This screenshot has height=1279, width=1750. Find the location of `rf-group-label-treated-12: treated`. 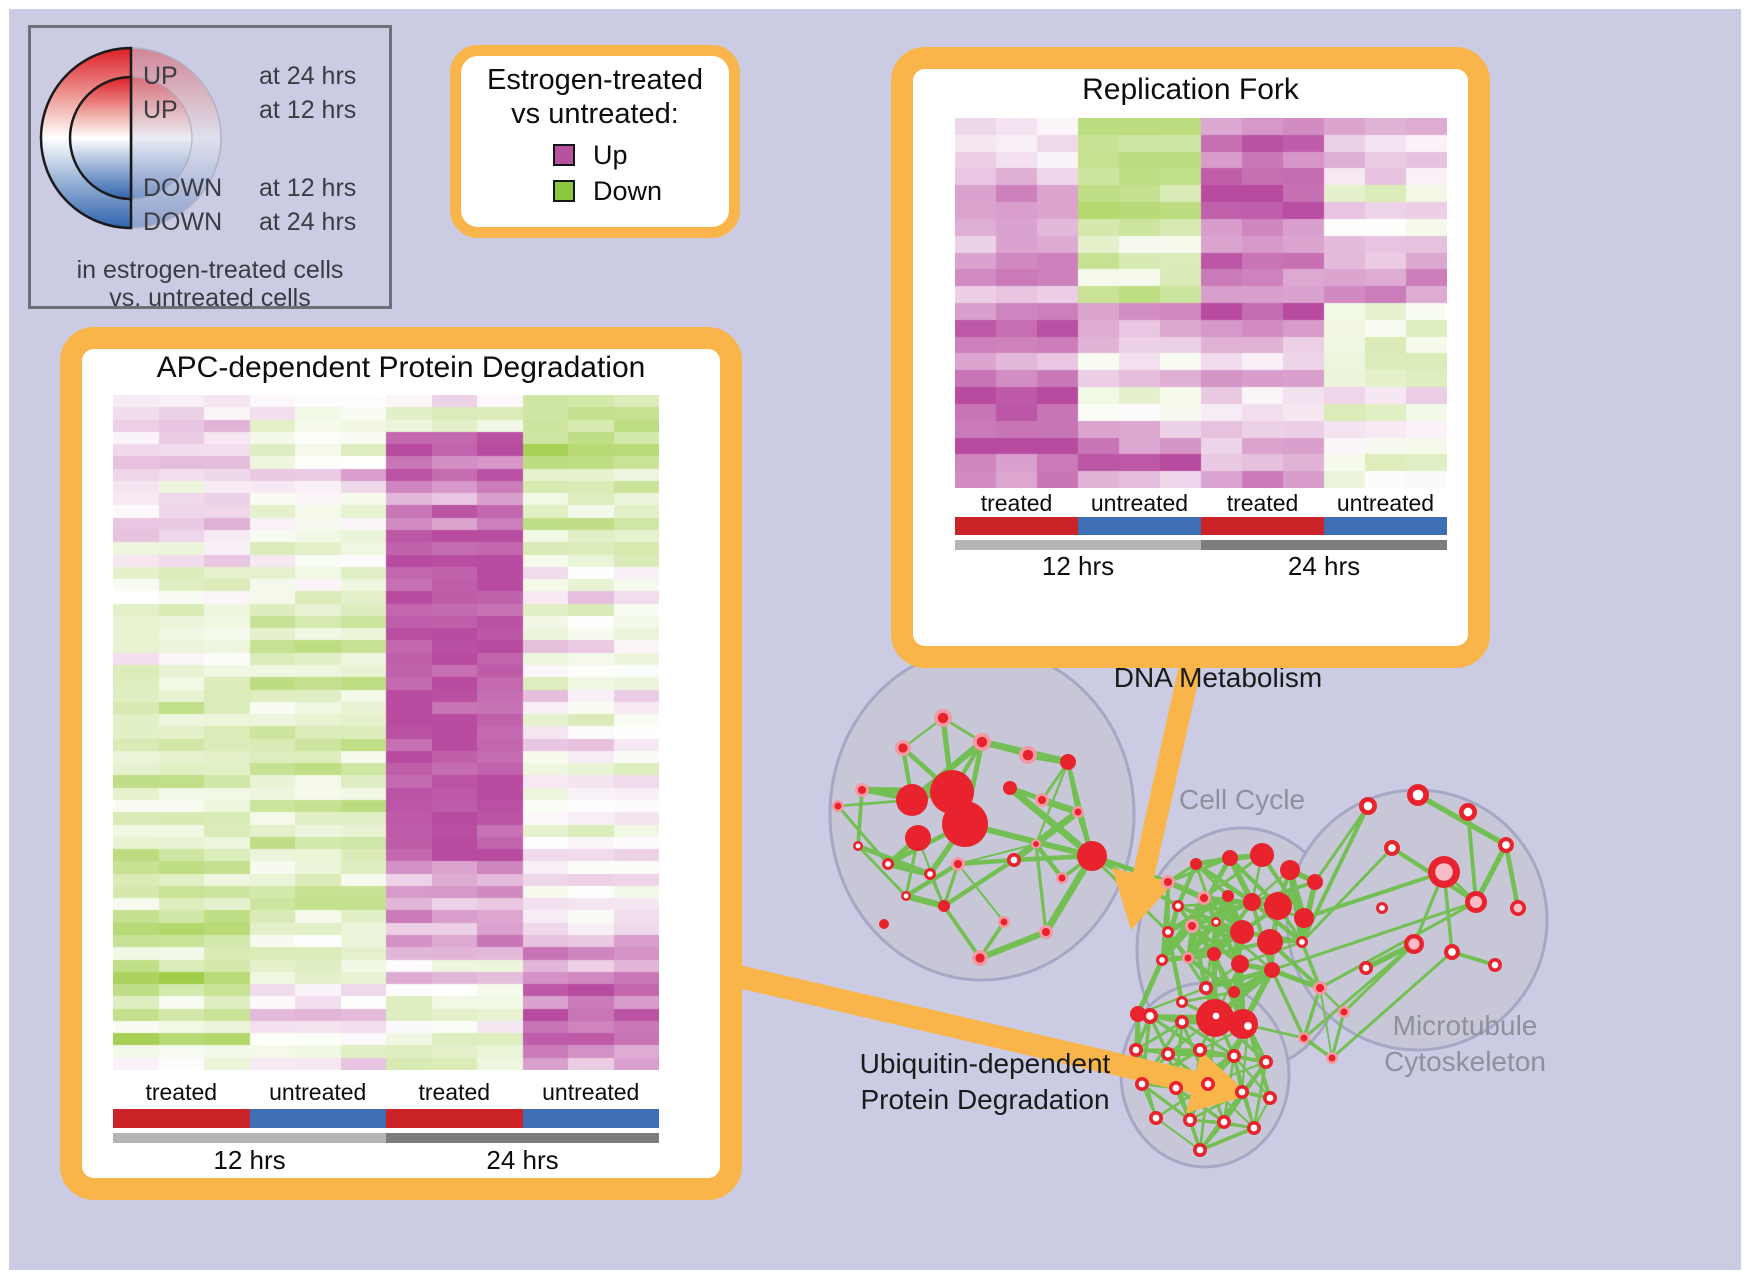

rf-group-label-treated-12: treated is located at coordinates (1016, 503).